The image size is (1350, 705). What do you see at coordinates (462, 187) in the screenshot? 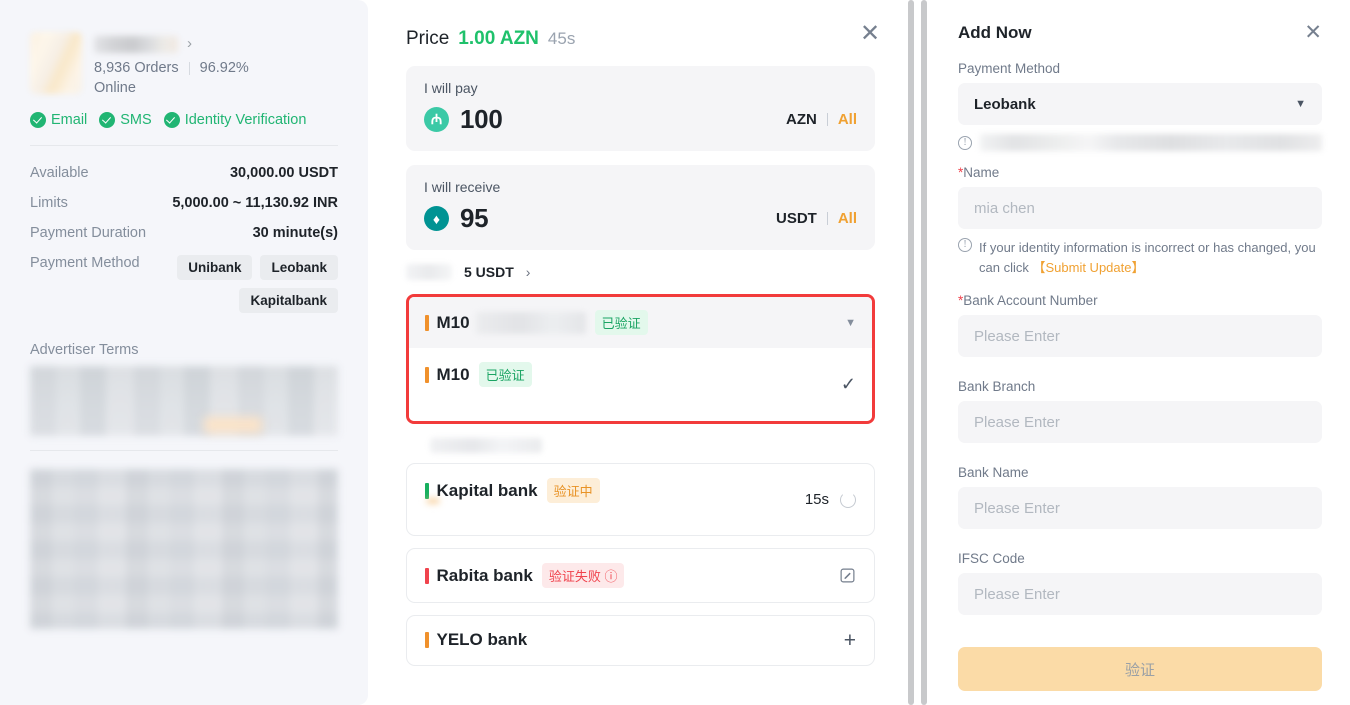
I see `receive-label: I will receive` at bounding box center [462, 187].